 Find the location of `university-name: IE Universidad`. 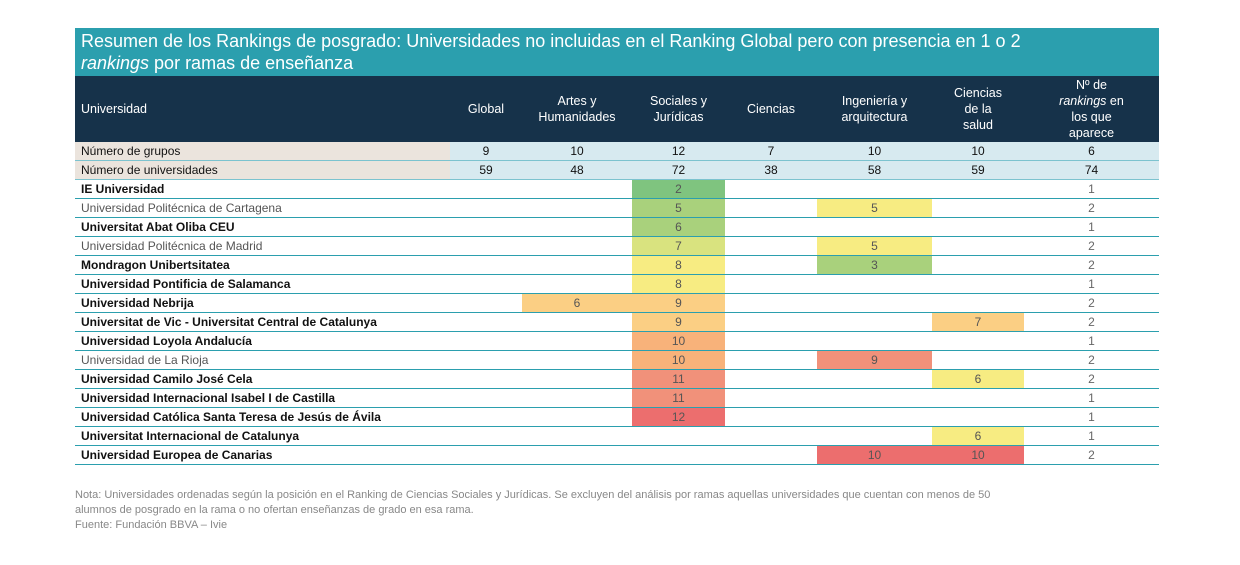

university-name: IE Universidad is located at coordinates (262, 189).